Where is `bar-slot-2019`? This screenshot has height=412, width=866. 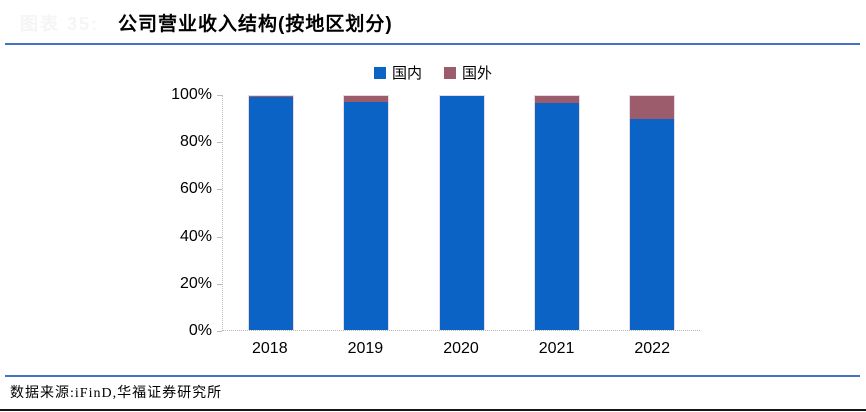
bar-slot-2019 is located at coordinates (365, 212).